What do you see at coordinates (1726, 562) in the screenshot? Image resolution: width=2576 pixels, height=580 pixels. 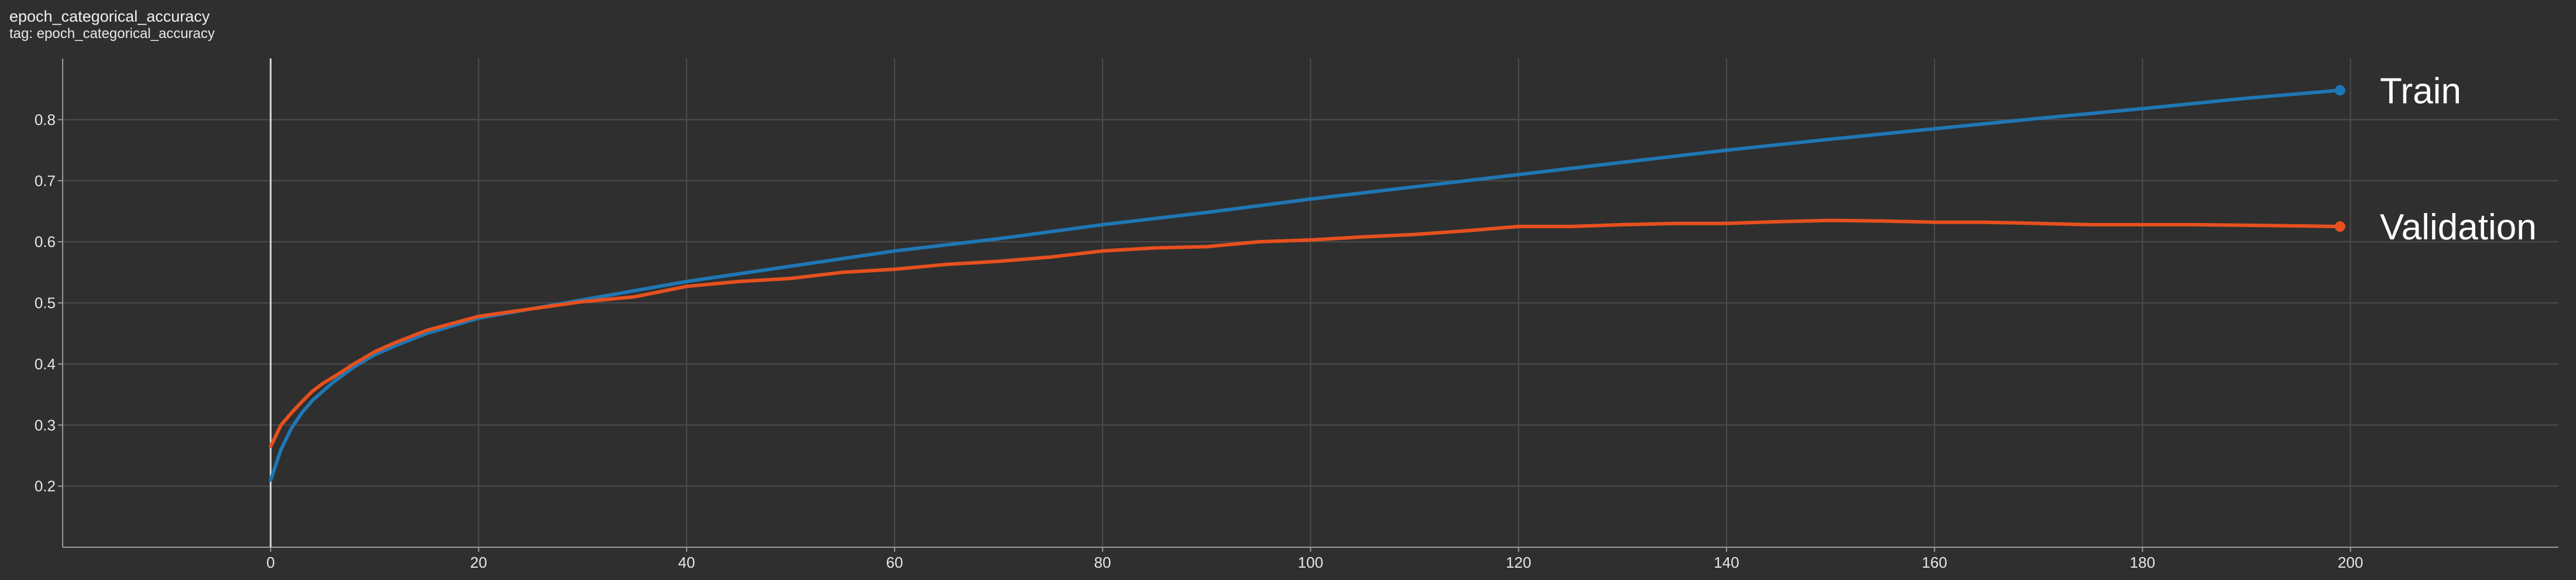 I see `x-tick-label: 140` at bounding box center [1726, 562].